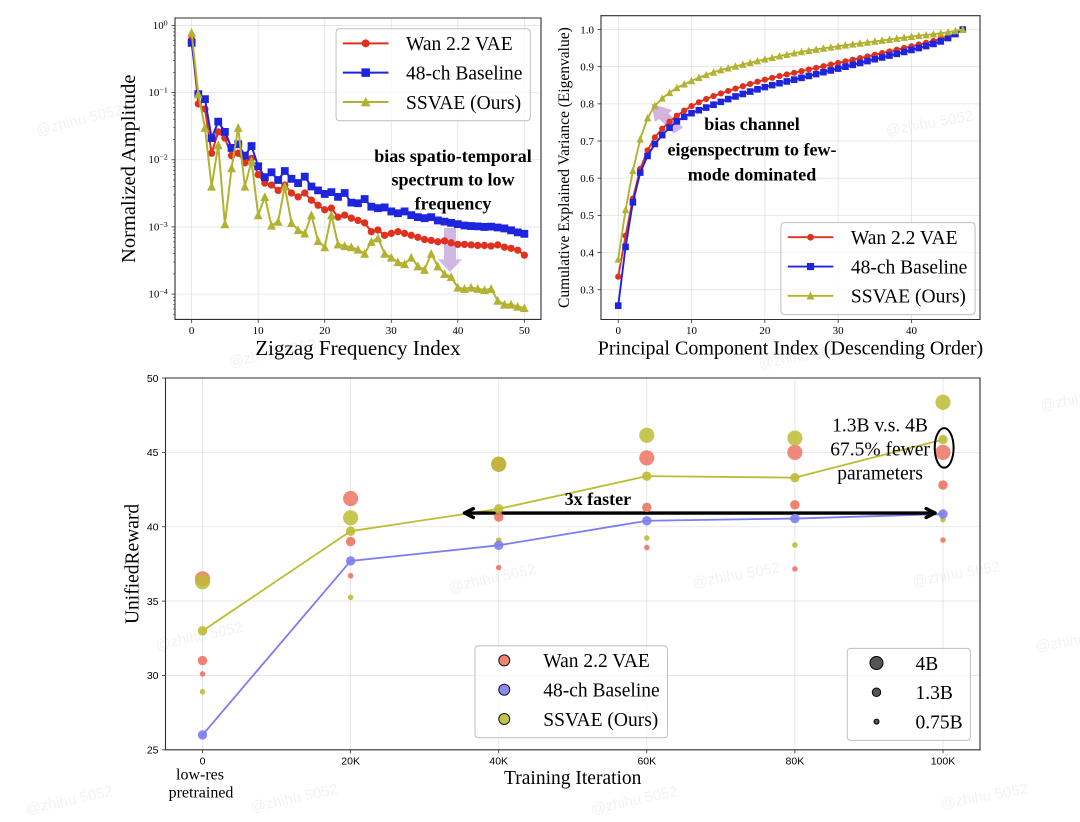 The height and width of the screenshot is (822, 1080). What do you see at coordinates (453, 180) in the screenshot?
I see `svg-text: spectrum to low` at bounding box center [453, 180].